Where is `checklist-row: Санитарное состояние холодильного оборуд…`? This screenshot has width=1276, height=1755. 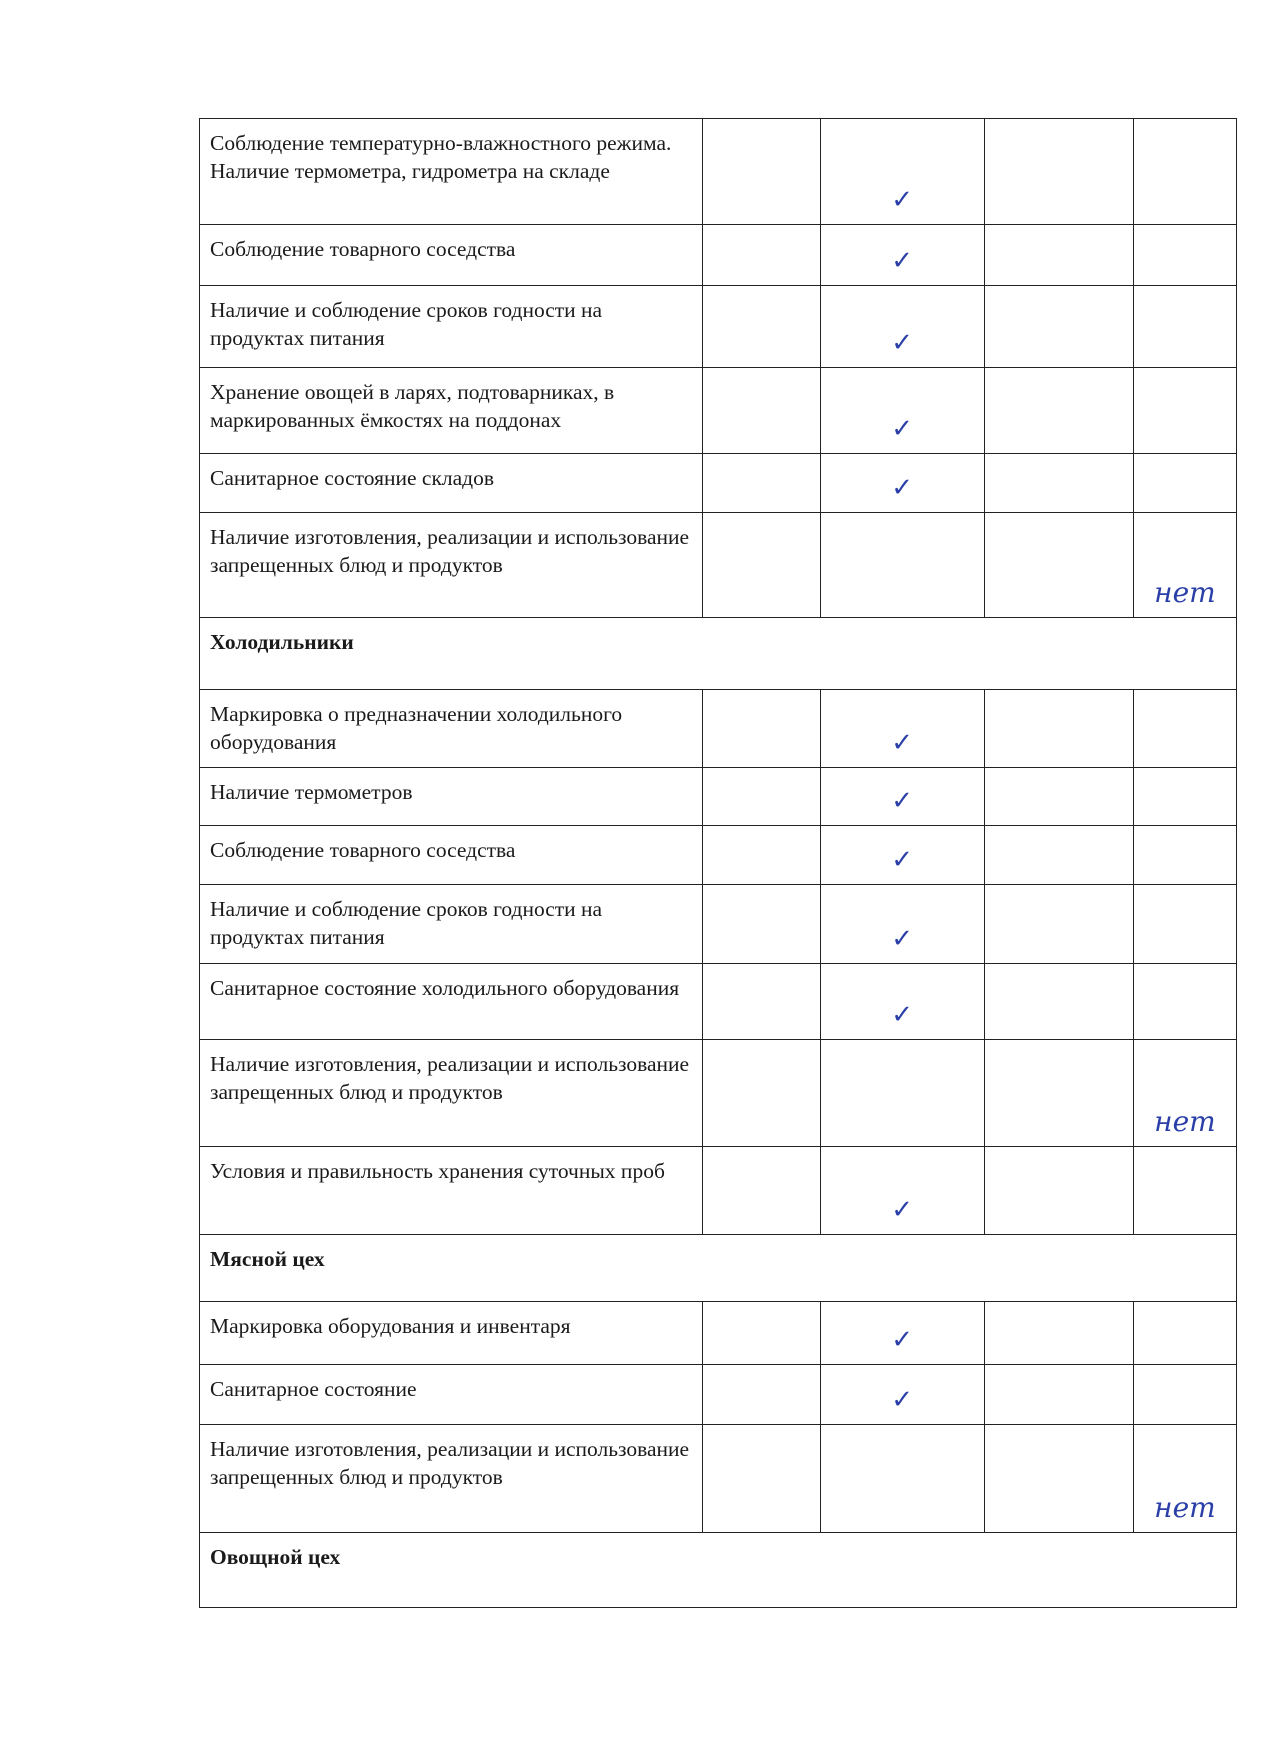
checklist-row: Санитарное состояние холодильного оборуд… is located at coordinates (718, 1001).